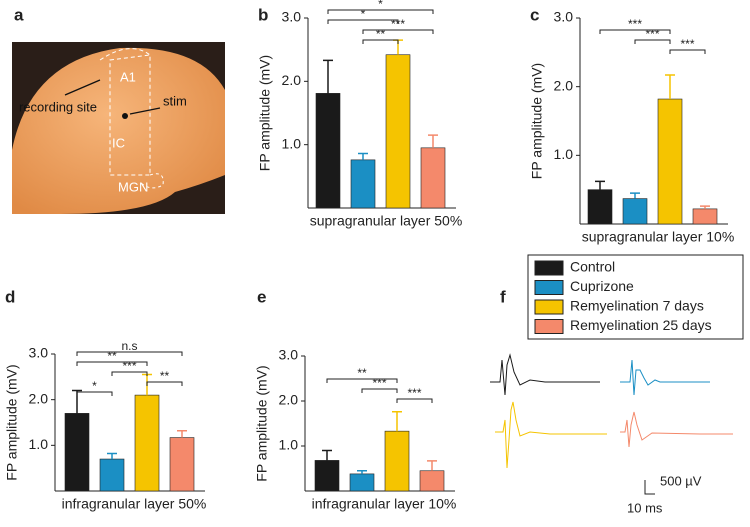 This screenshot has width=750, height=527. Describe the element at coordinates (19, 14) in the screenshot. I see `panel-label: a` at that location.